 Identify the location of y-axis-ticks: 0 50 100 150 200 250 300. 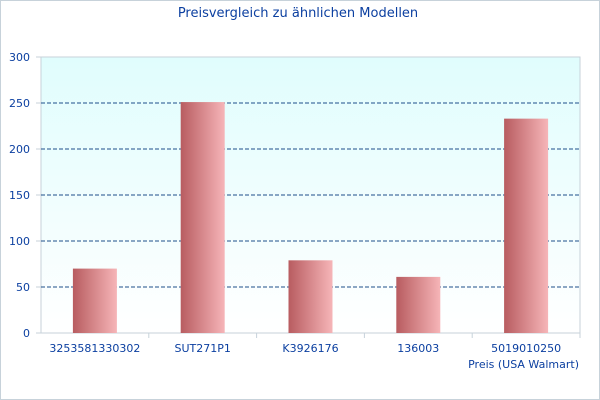
(25, 195).